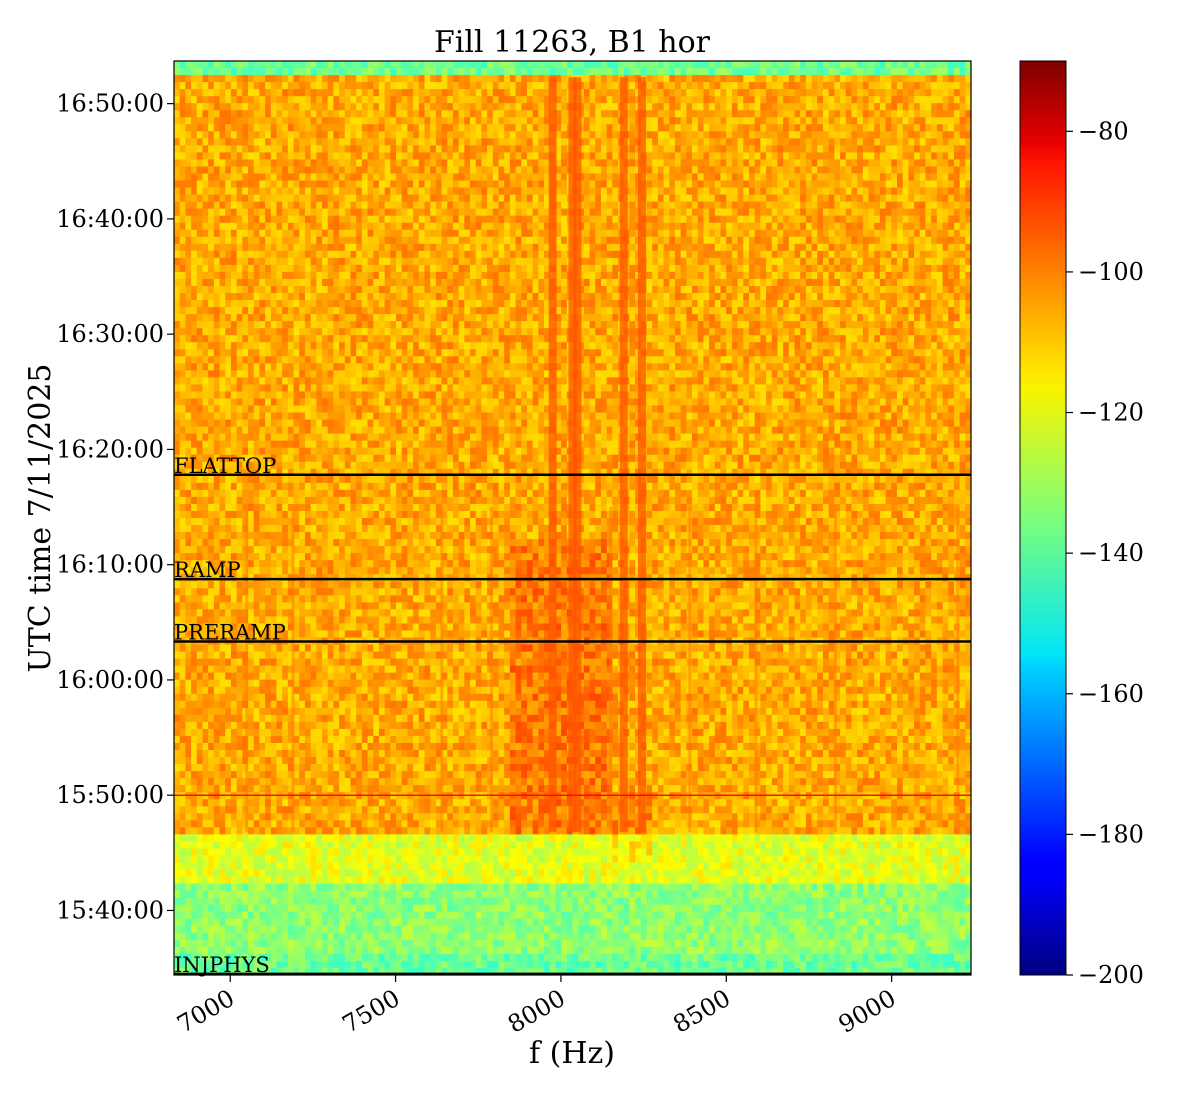 This screenshot has width=1200, height=1100. I want to click on phase-label-flattop: FLATTOP, so click(225, 466).